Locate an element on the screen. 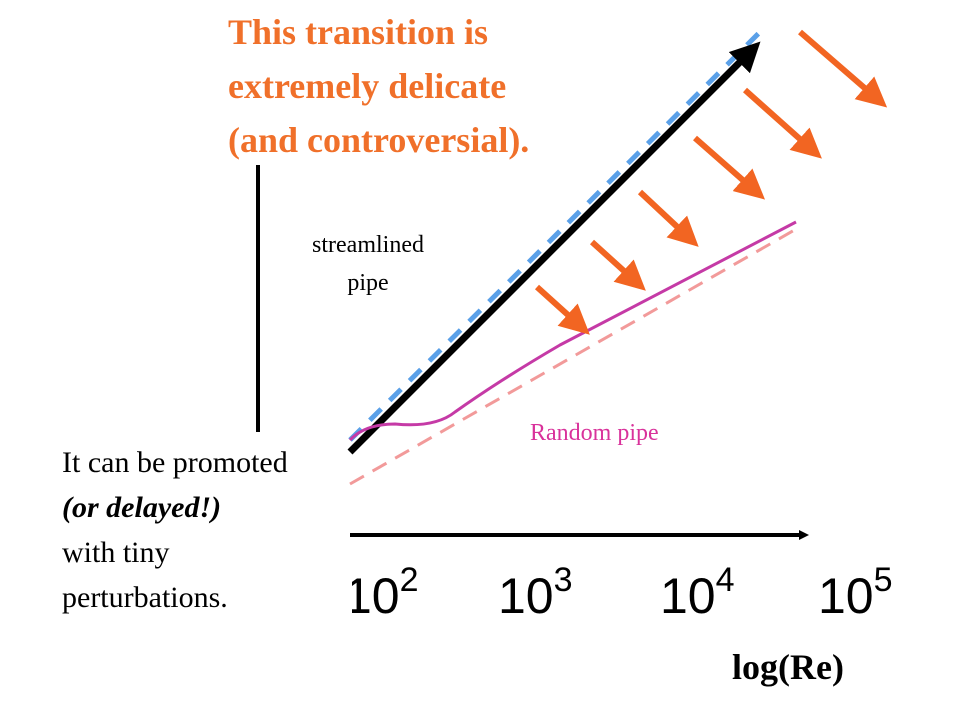 This screenshot has width=960, height=720. x-tick-exp-3: 4 is located at coordinates (725, 580).